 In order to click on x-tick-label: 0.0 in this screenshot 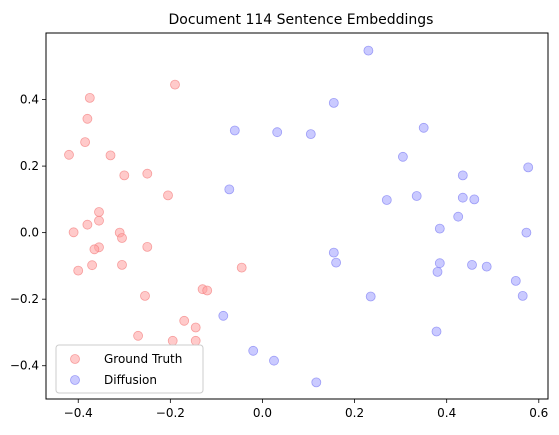, I will do `click(262, 413)`.